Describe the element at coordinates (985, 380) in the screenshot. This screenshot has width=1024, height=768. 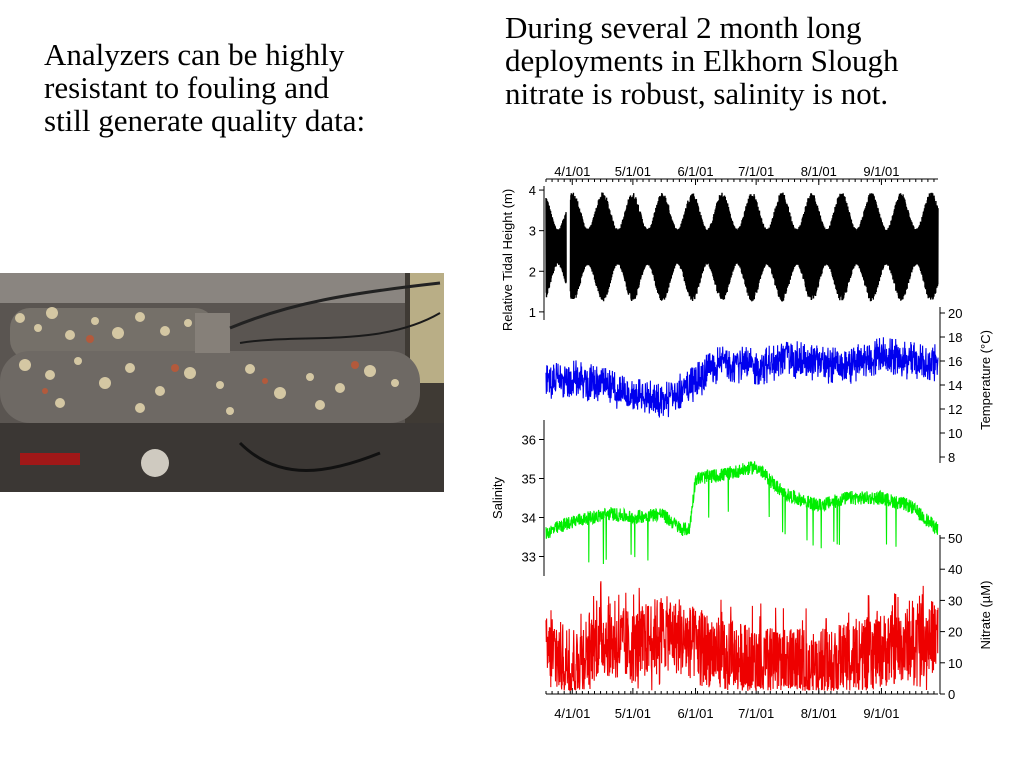
I see `y-axis-title: Temperature (°C)` at that location.